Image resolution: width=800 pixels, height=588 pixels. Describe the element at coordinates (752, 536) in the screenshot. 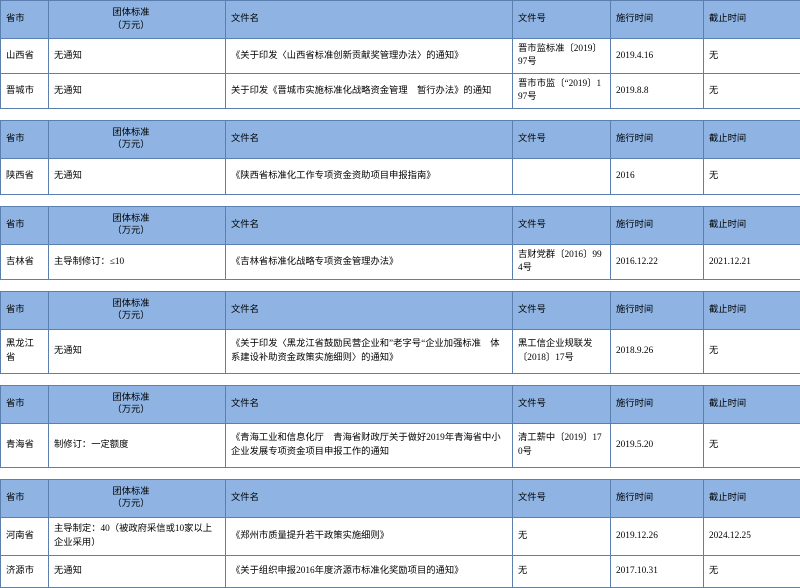

I see `cell-end-time: 2024.12.25` at that location.